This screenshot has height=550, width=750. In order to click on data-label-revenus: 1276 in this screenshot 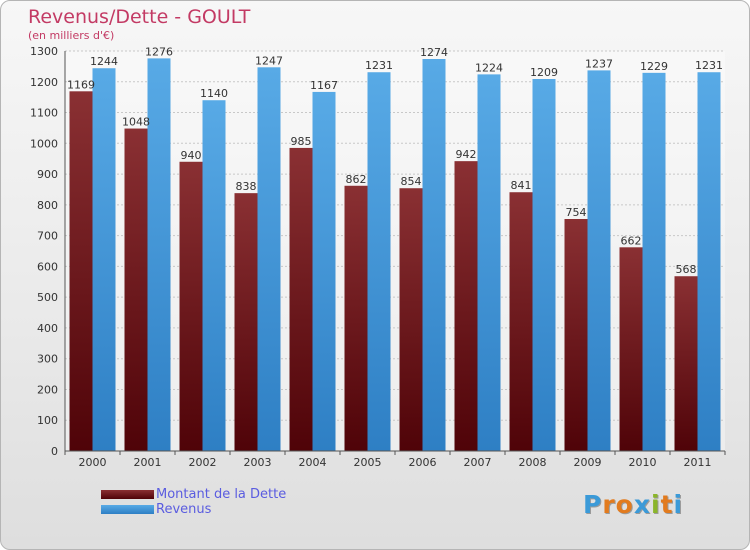, I will do `click(159, 51)`.